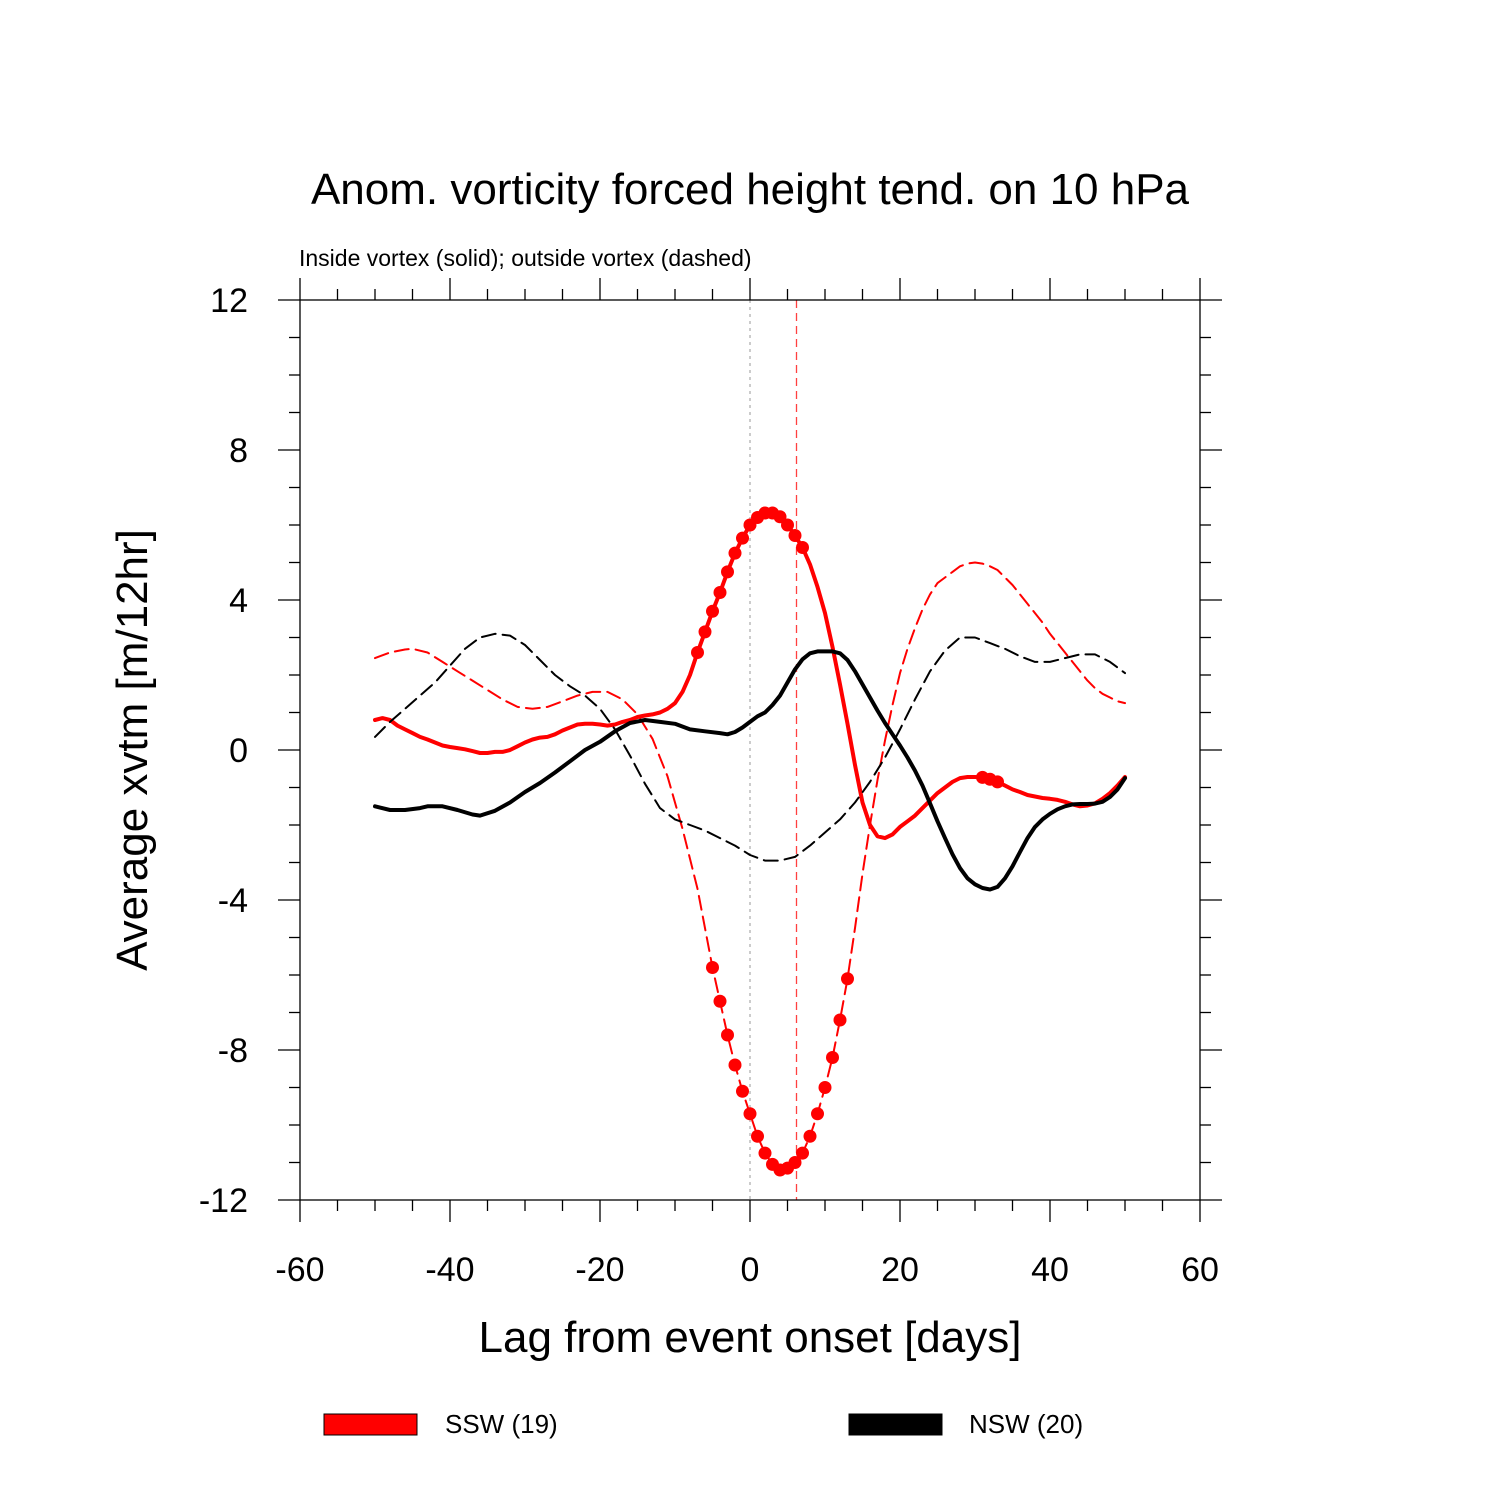 The image size is (1500, 1500). I want to click on y-tick-label: -8, so click(233, 1051).